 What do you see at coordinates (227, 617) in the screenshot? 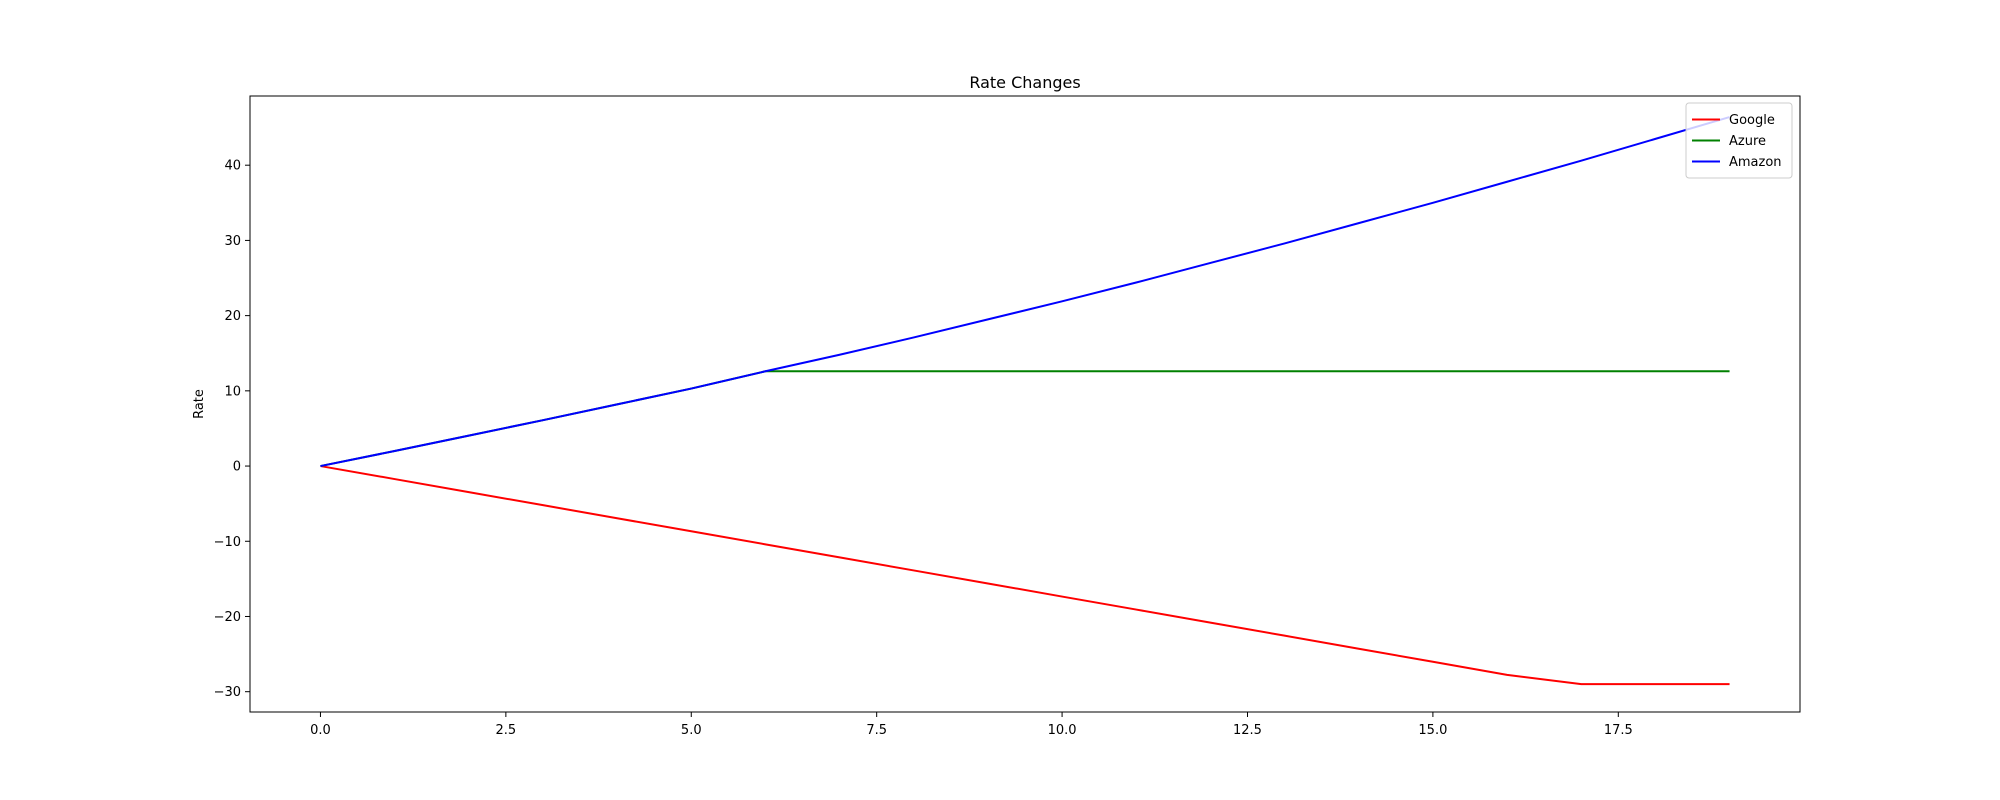
I see `y-tick-label: −20` at bounding box center [227, 617].